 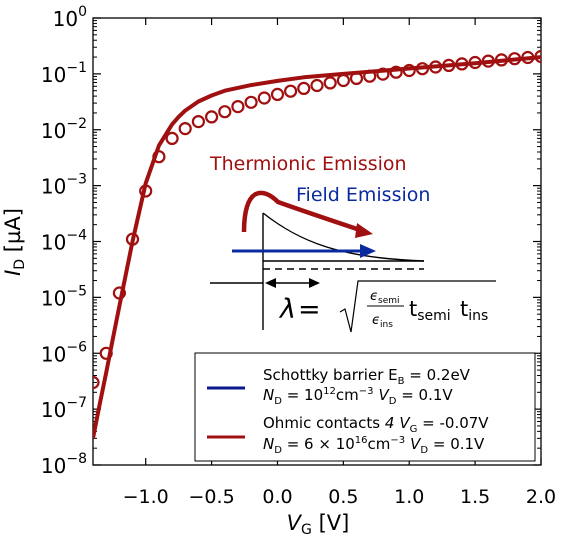 I want to click on y-tick-label: 10⁻⁷, so click(x=64, y=408).